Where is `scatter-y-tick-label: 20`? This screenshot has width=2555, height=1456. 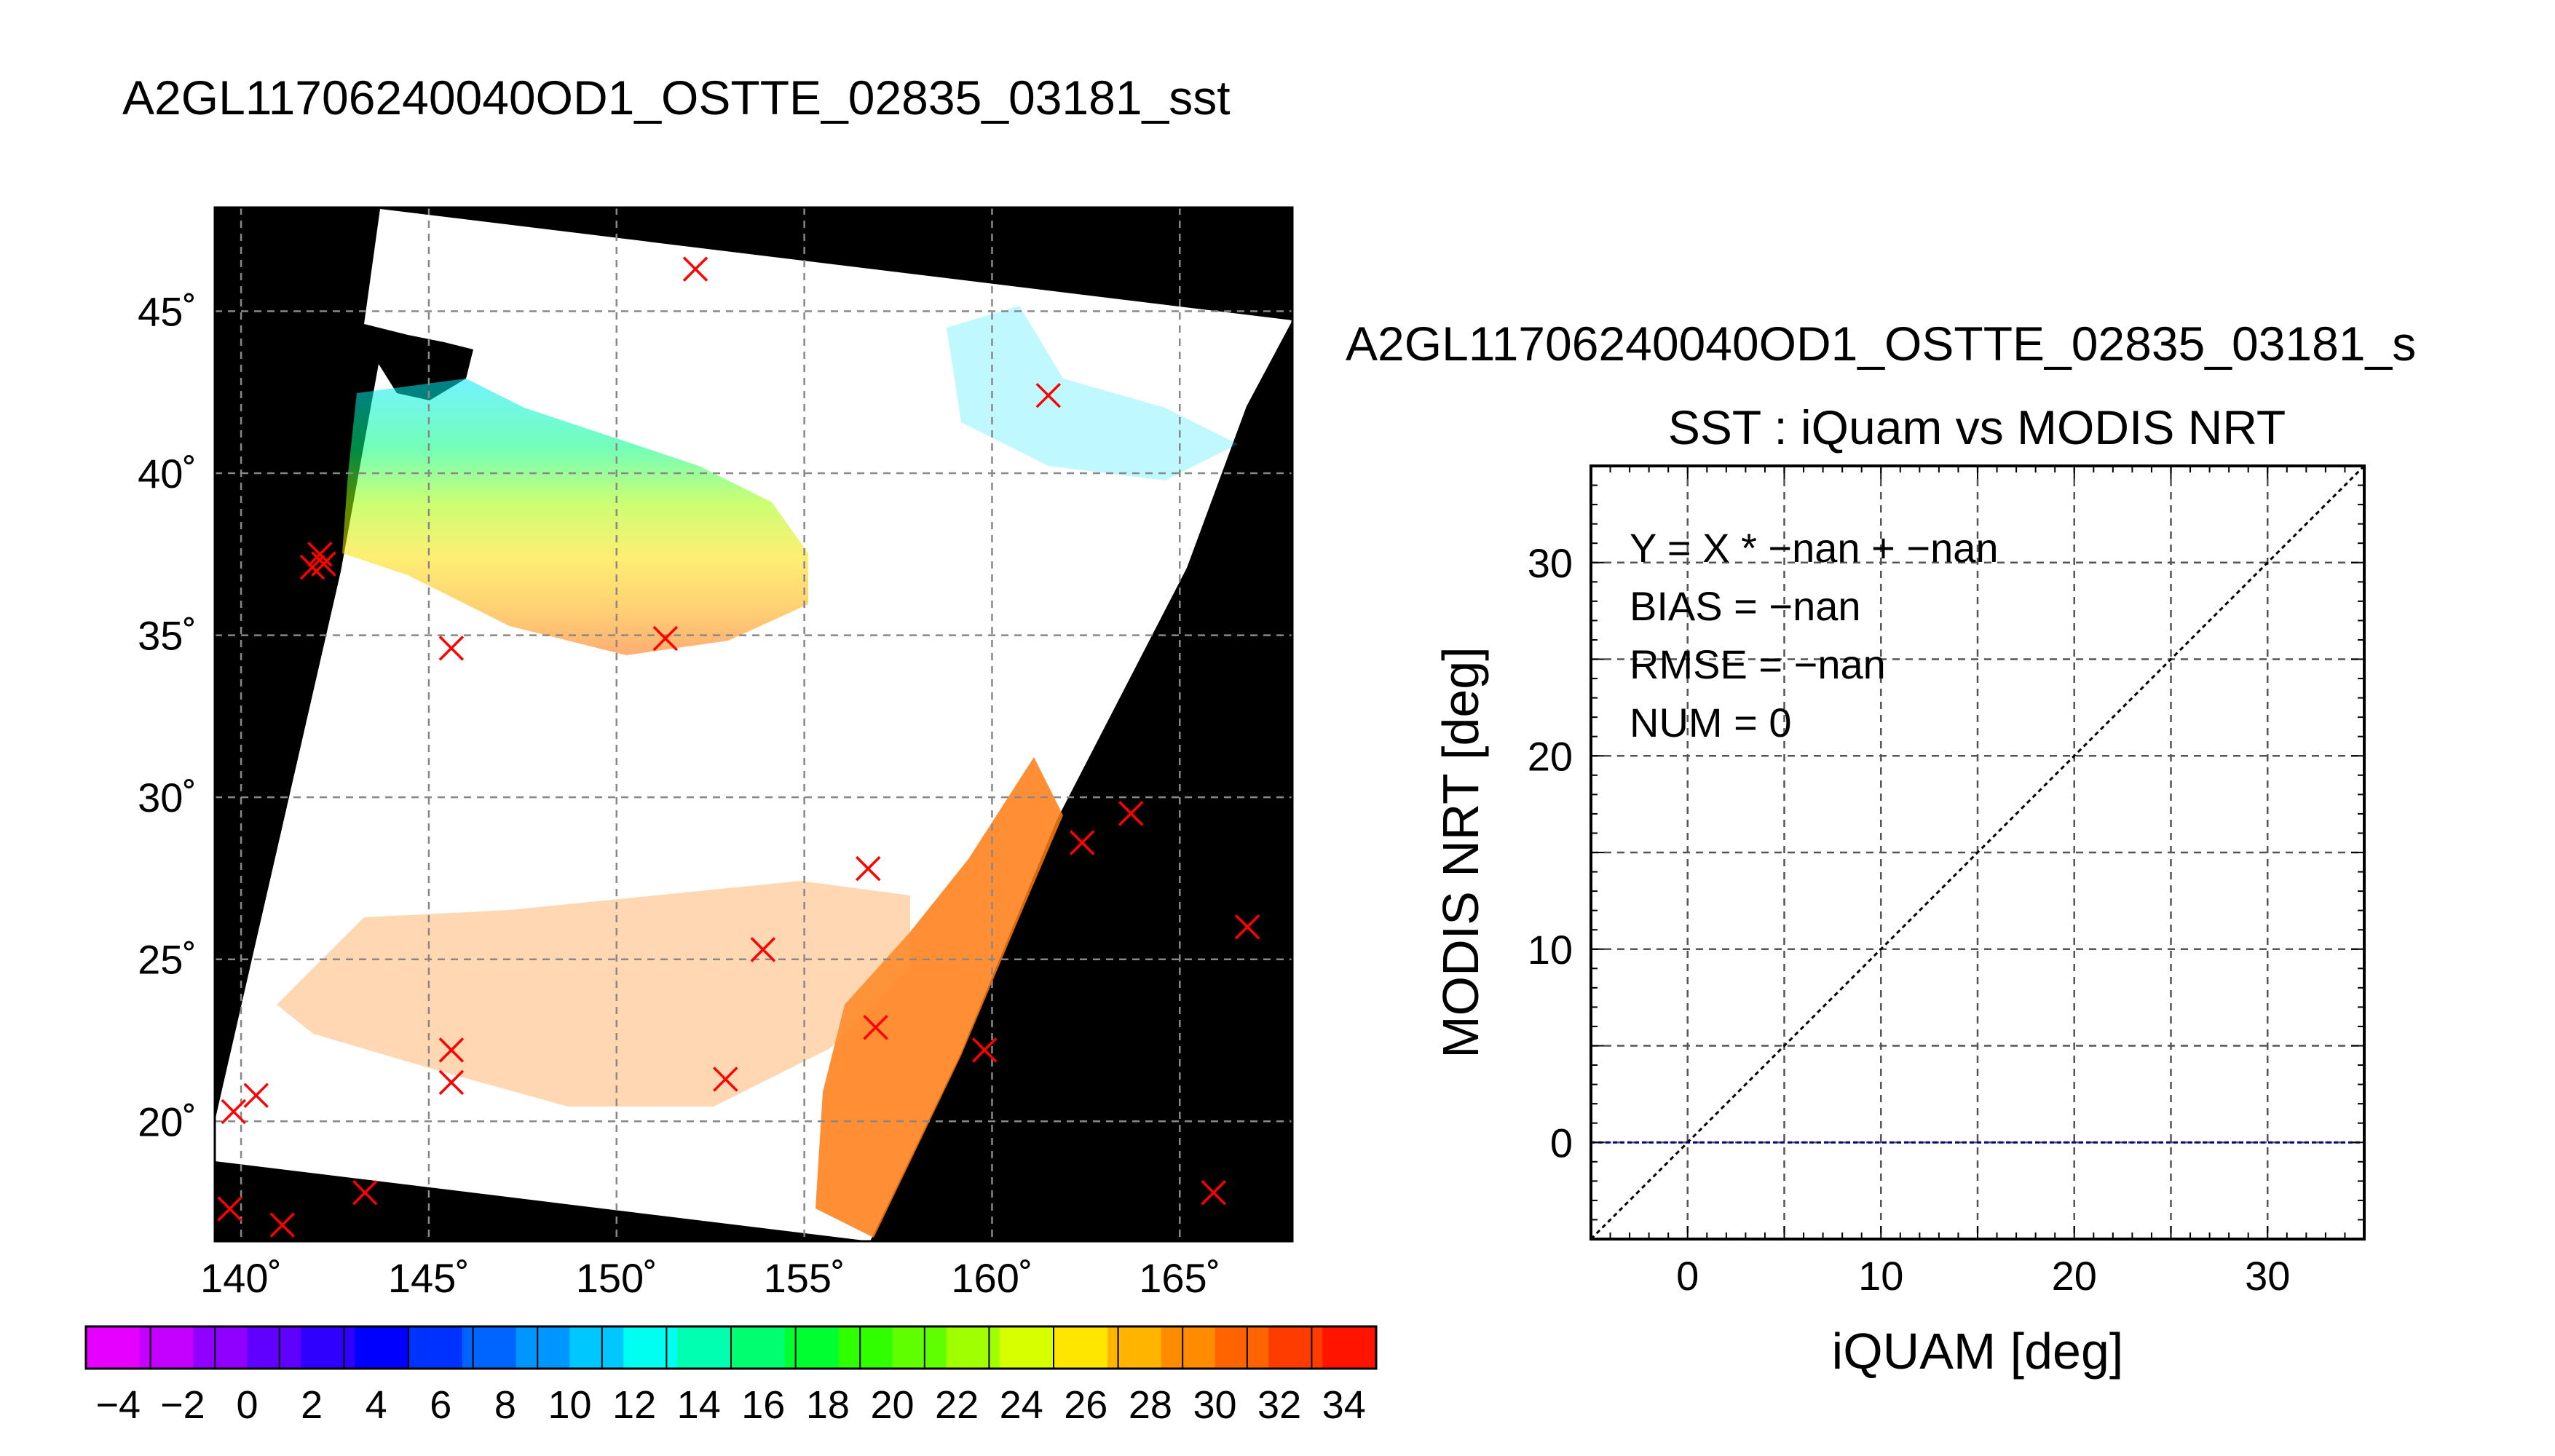
scatter-y-tick-label: 20 is located at coordinates (1550, 756).